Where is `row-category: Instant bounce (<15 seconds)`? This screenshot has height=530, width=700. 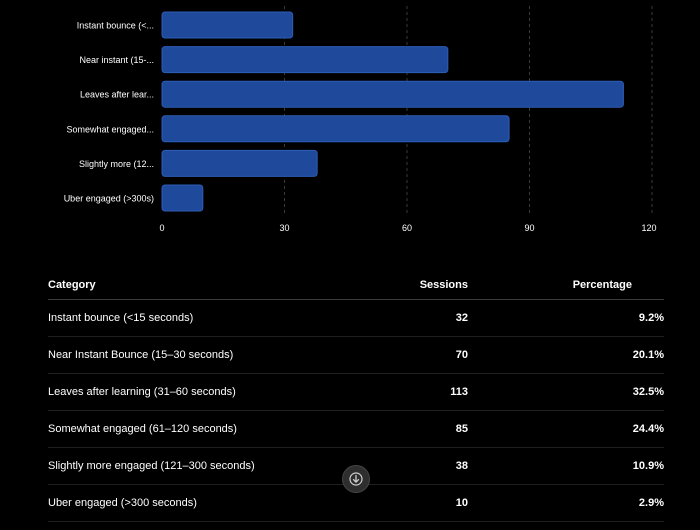 row-category: Instant bounce (<15 seconds) is located at coordinates (121, 318).